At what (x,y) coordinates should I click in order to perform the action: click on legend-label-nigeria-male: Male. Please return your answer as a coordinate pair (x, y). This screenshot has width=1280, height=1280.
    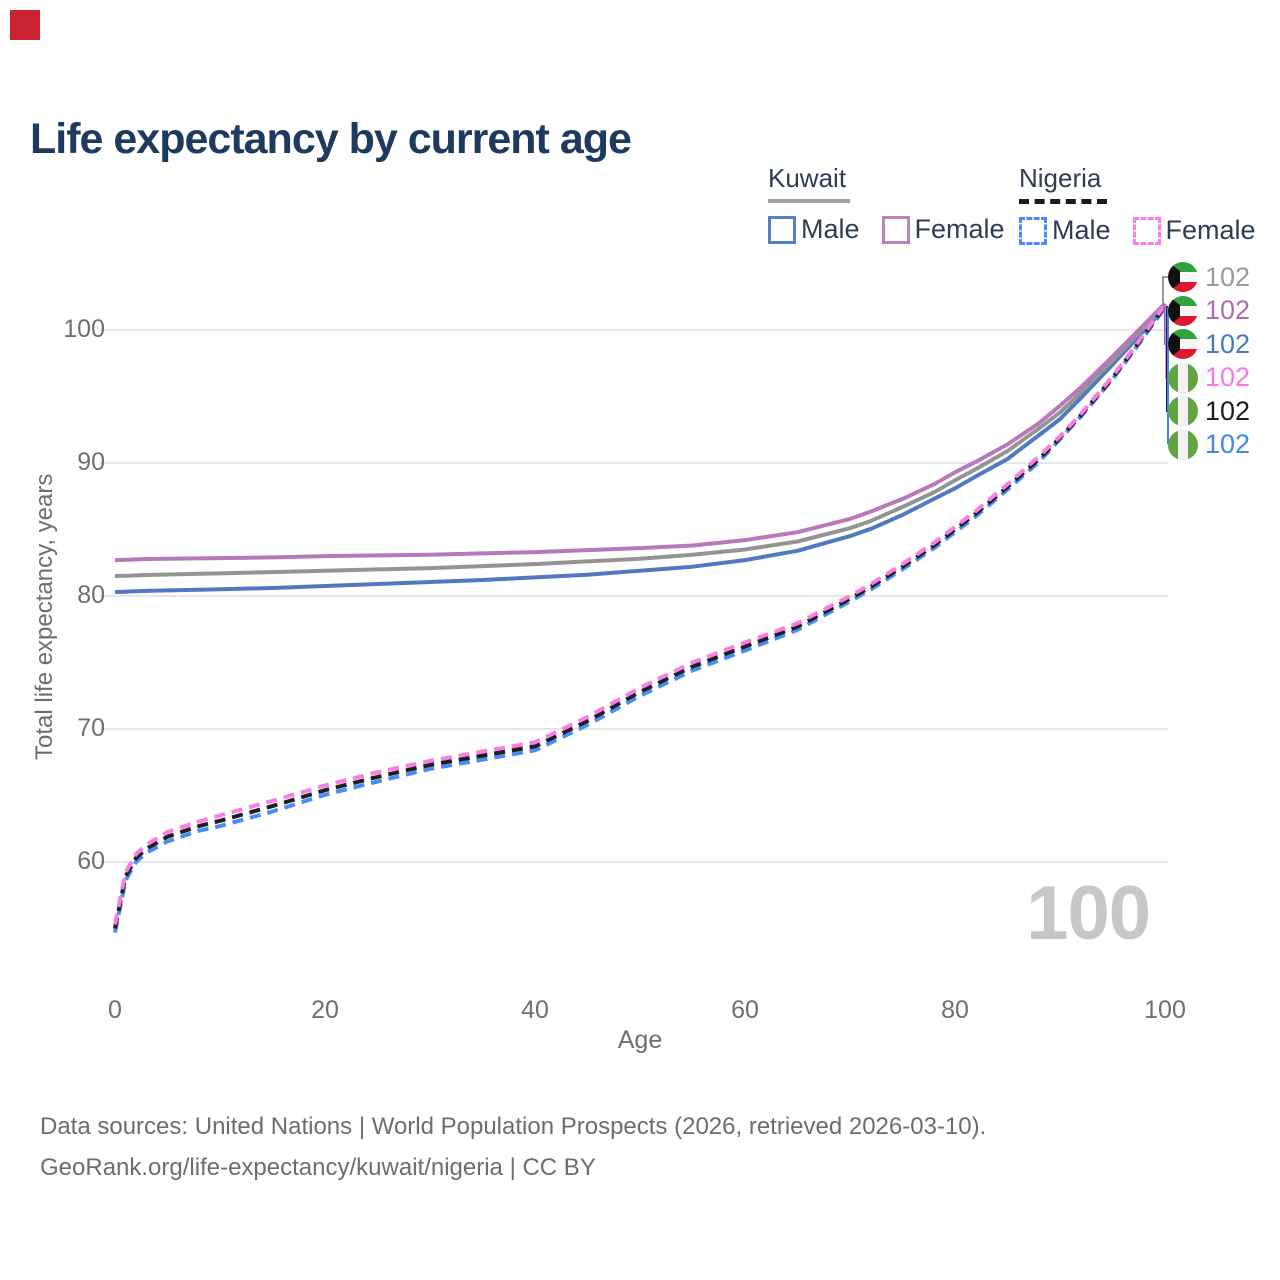
    Looking at the image, I should click on (1081, 230).